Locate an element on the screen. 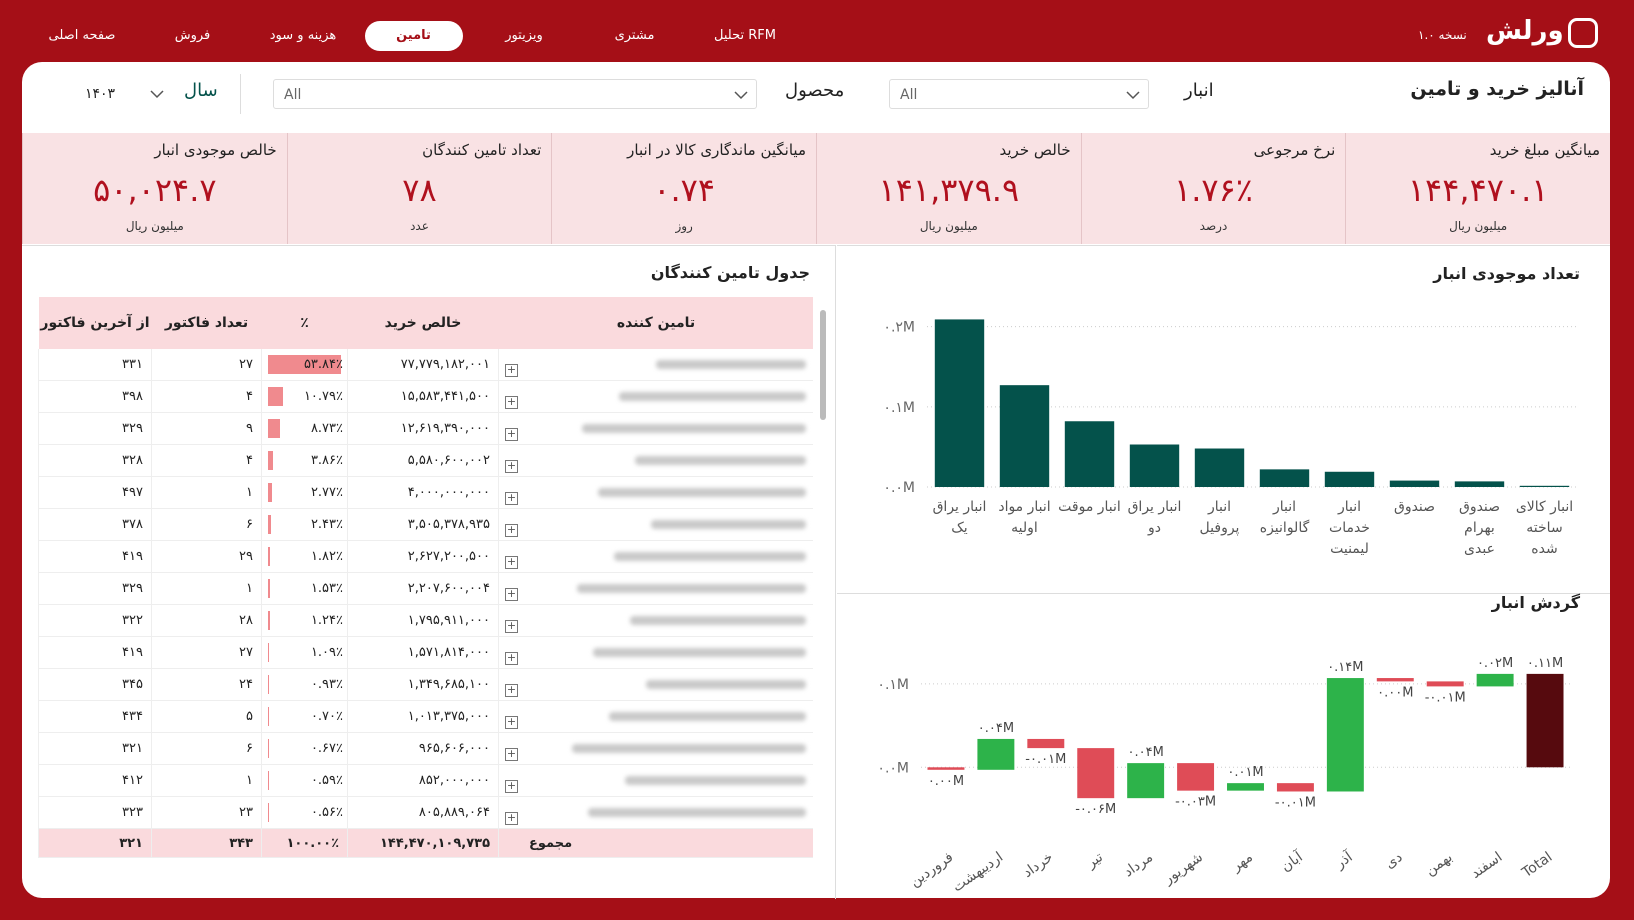 This screenshot has height=920, width=1634. cell-text: ۶ is located at coordinates (249, 748).